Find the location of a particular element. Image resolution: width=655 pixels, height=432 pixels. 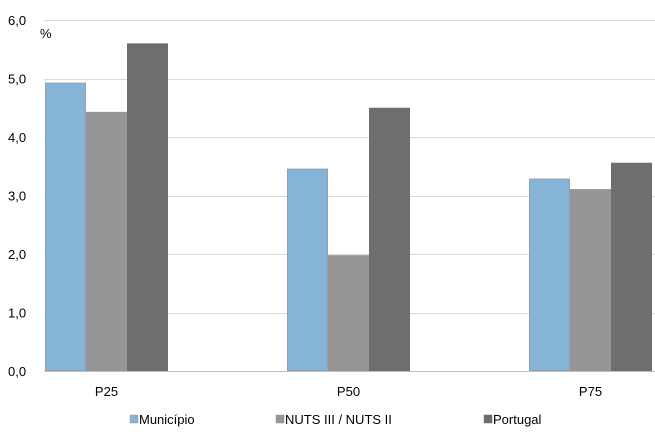

legend-item: Município is located at coordinates (162, 419).